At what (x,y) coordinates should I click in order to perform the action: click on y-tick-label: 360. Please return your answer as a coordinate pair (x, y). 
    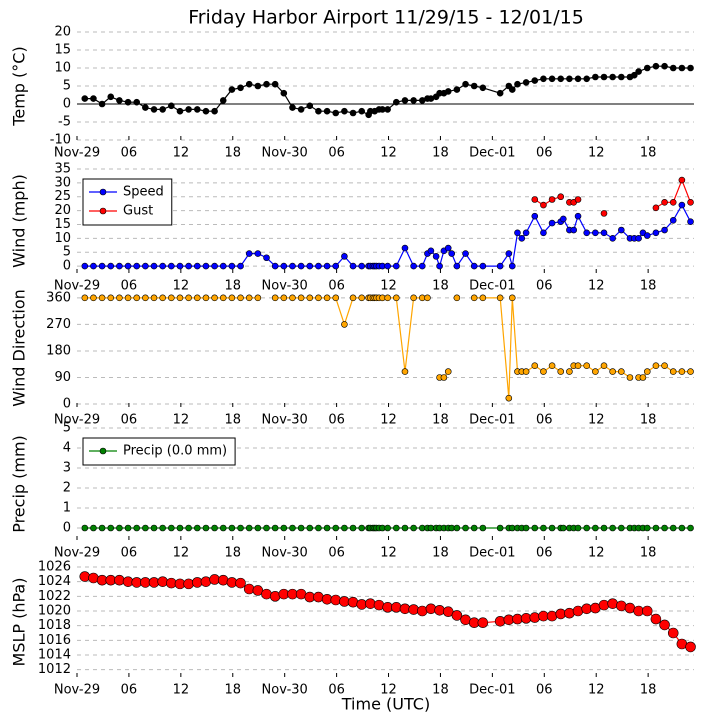
    Looking at the image, I should click on (58, 297).